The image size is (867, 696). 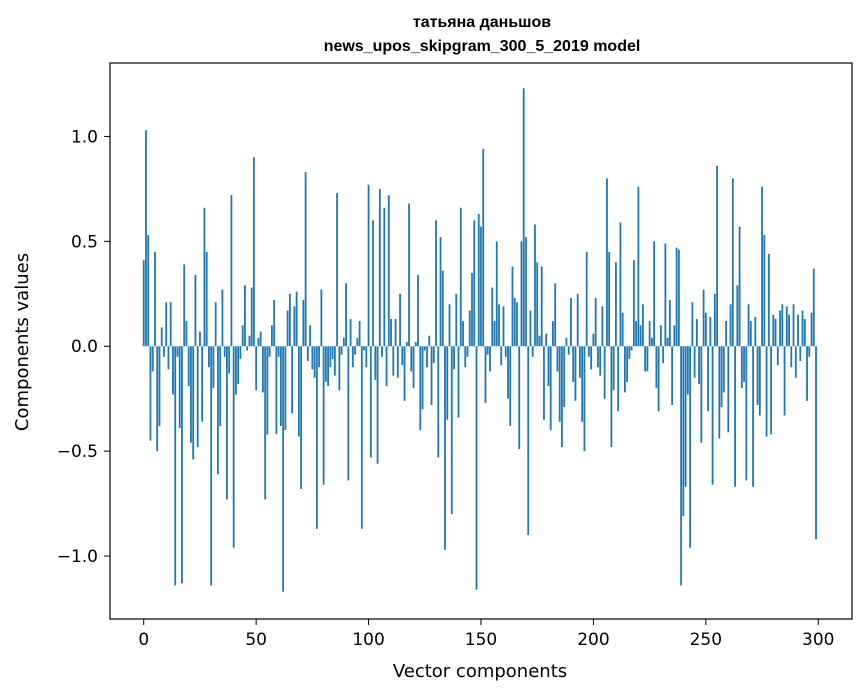 I want to click on x-tick-label: 250, so click(x=706, y=640).